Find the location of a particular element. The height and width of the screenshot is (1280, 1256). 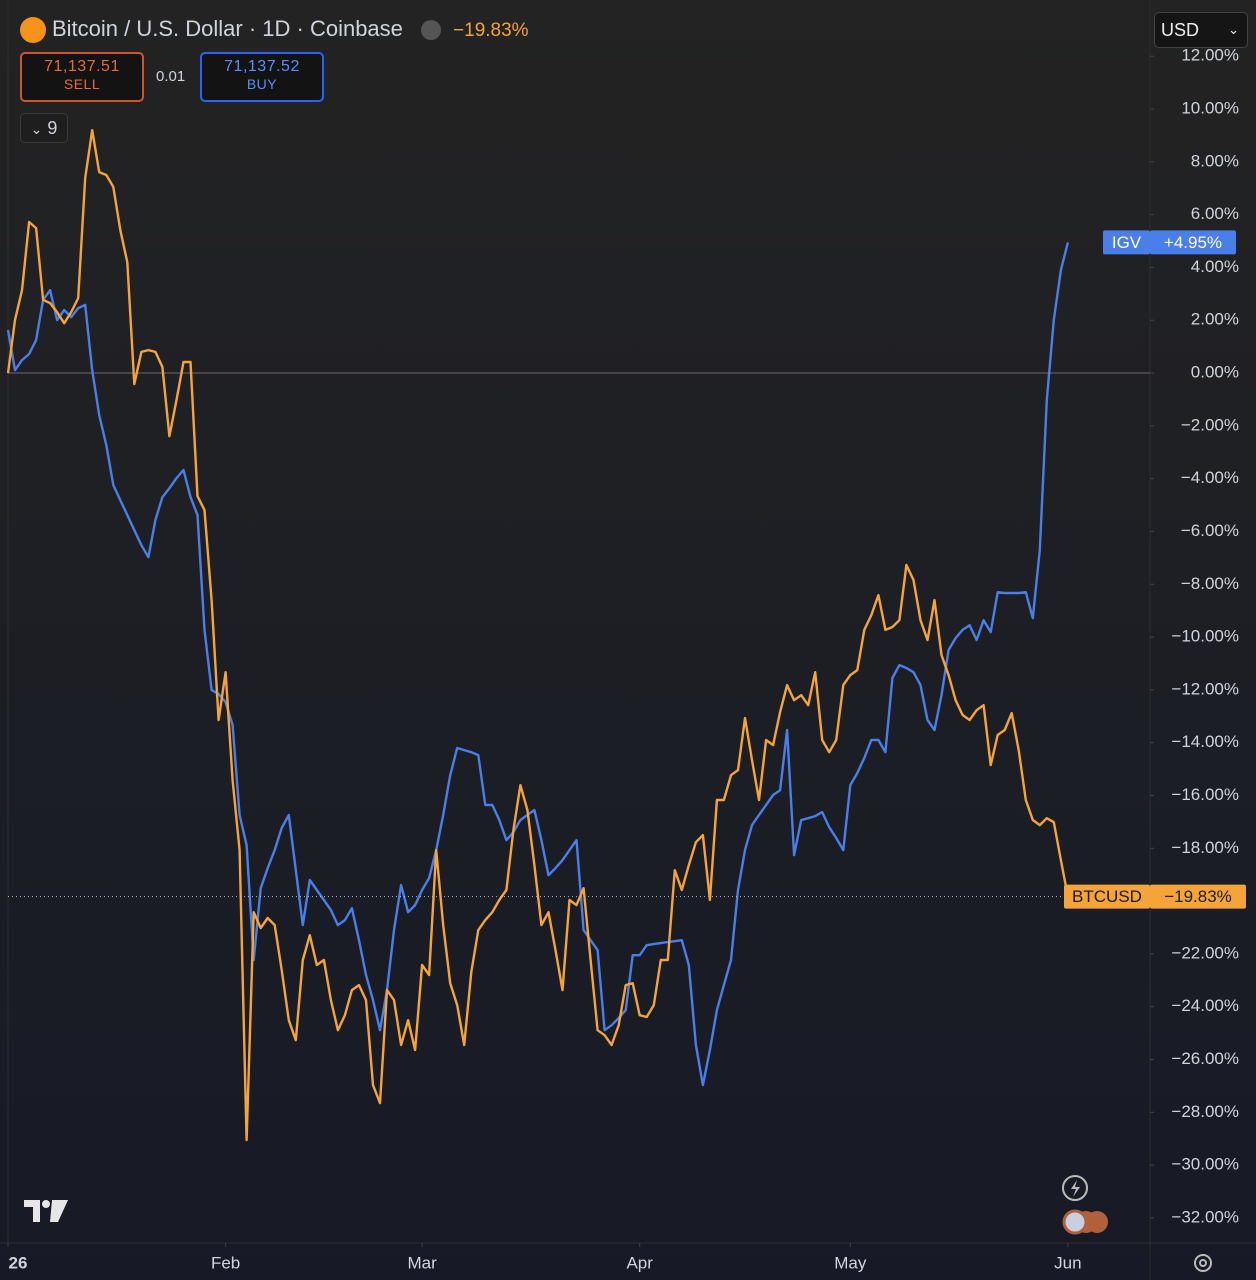

last-value-label: +4.95% is located at coordinates (1193, 242).